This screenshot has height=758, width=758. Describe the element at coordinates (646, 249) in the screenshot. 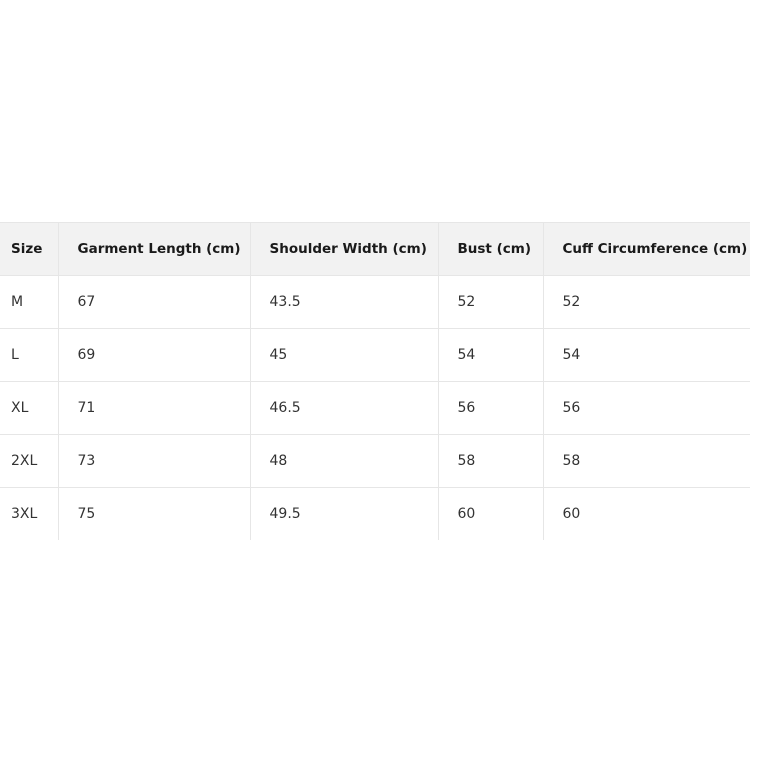

I see `header-cuff-circumference: Cuff Circumference (cm)` at that location.